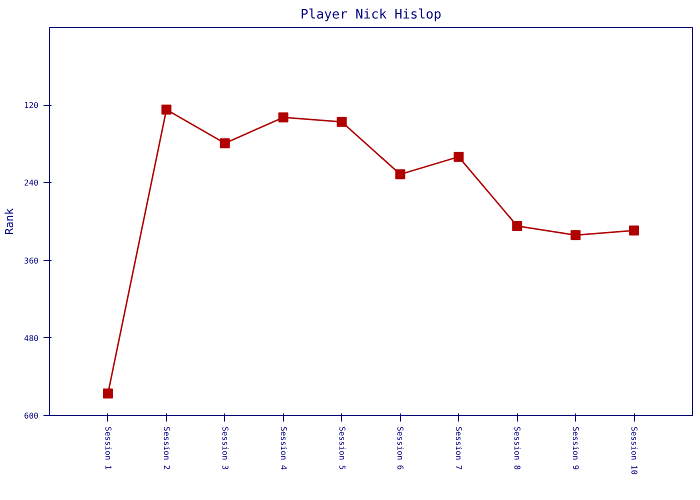  What do you see at coordinates (31, 416) in the screenshot?
I see `y-tick-label: 600` at bounding box center [31, 416].